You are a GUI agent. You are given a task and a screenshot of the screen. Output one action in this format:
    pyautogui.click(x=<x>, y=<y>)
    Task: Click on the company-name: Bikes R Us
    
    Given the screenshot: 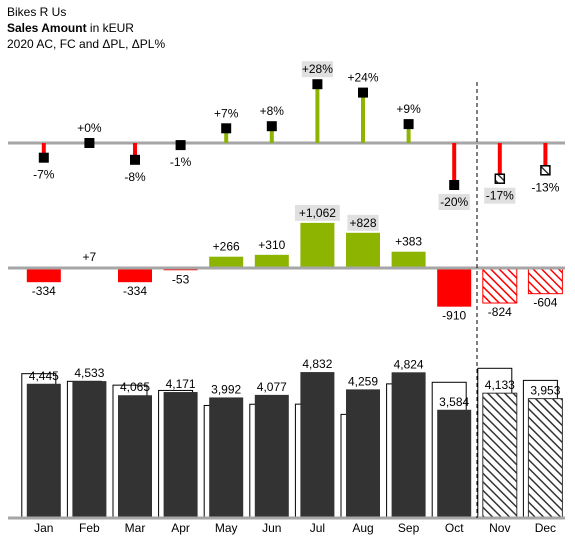 What is the action you would take?
    pyautogui.click(x=37, y=12)
    